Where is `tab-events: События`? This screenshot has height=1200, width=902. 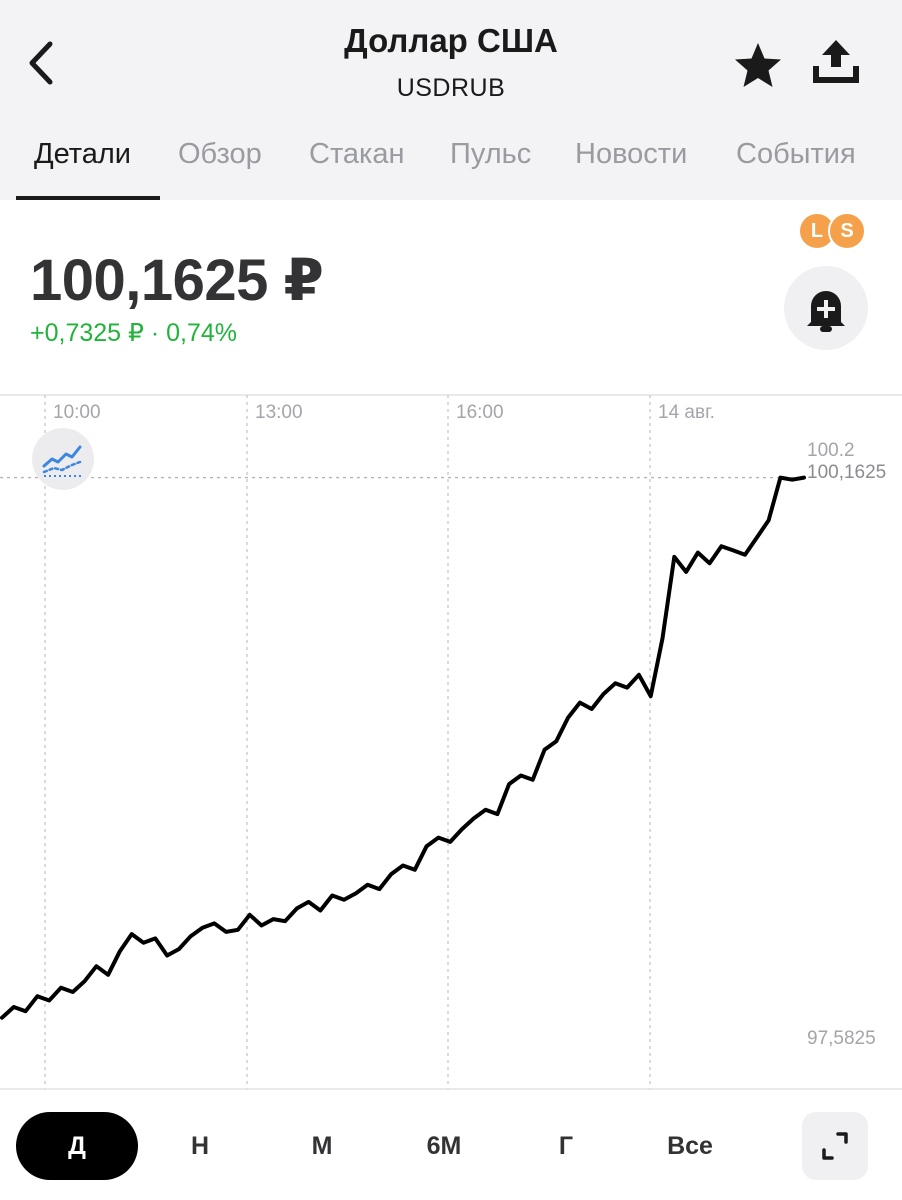 tab-events: События is located at coordinates (796, 154).